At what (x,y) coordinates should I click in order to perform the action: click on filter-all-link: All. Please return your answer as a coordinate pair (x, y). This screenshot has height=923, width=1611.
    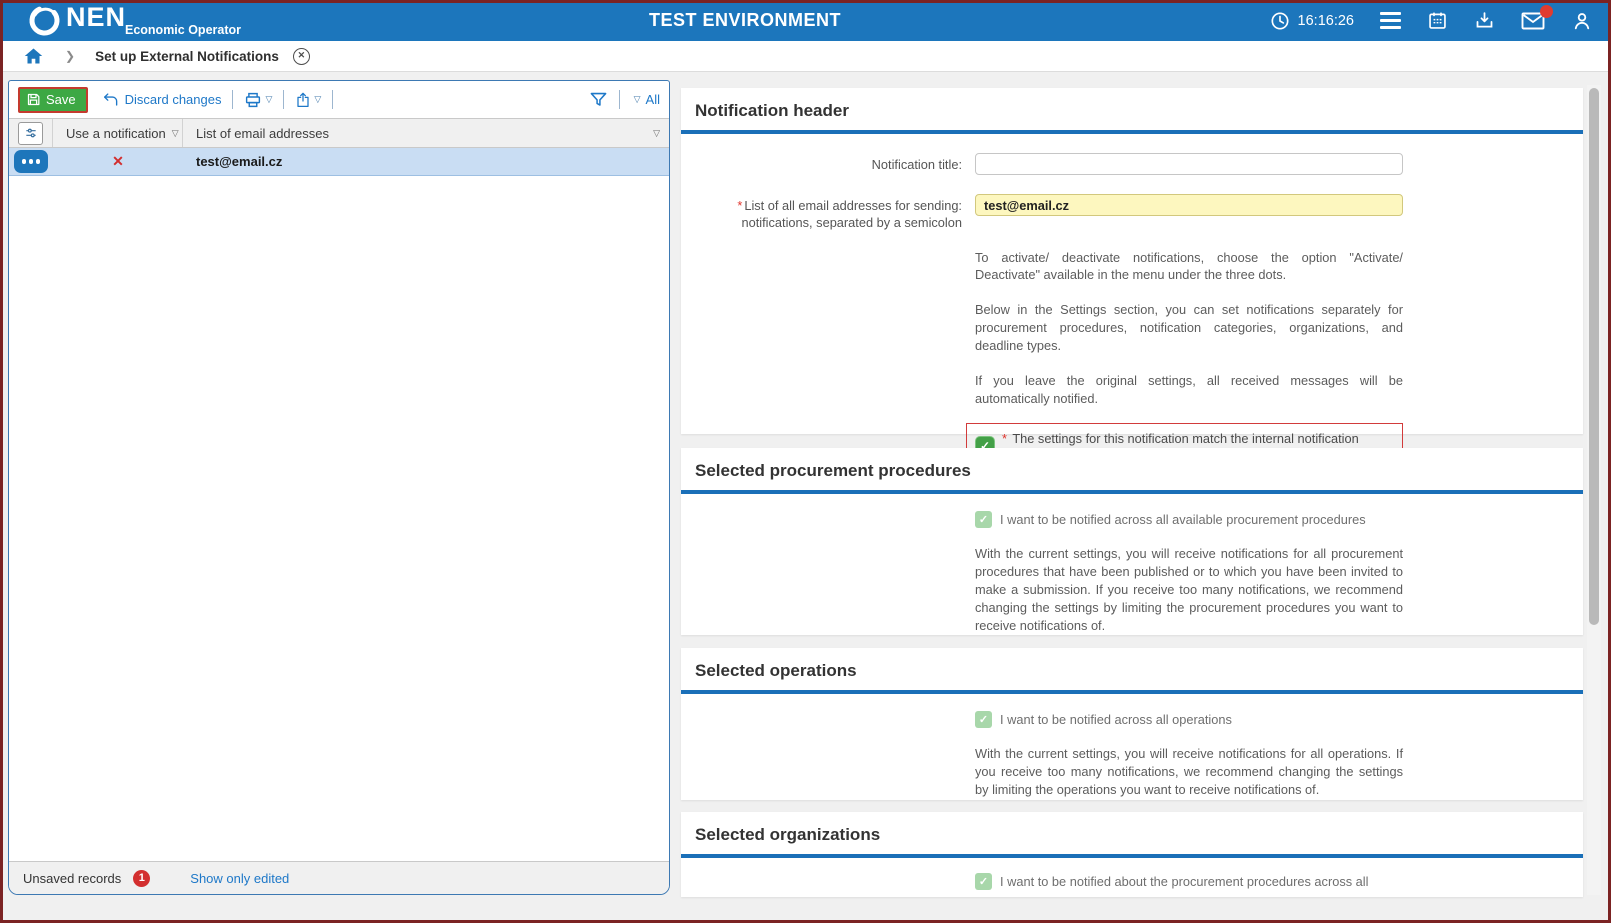
    Looking at the image, I should click on (652, 99).